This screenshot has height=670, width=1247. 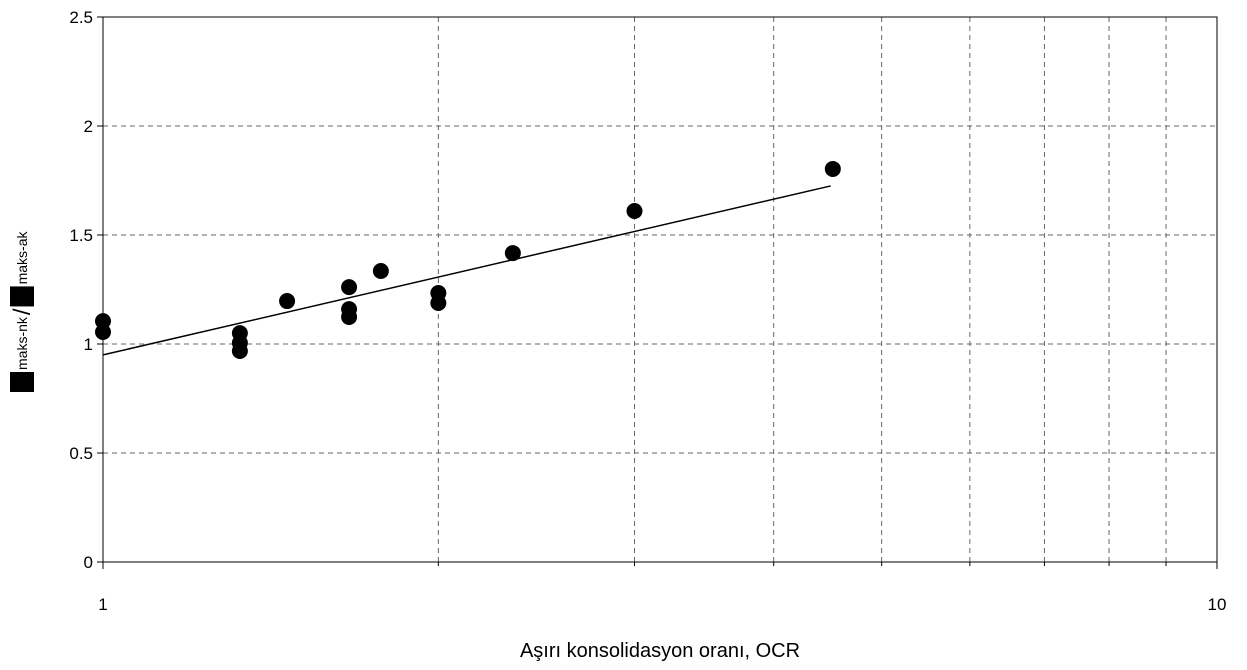 I want to click on x-tick-label: 1, so click(x=102, y=604).